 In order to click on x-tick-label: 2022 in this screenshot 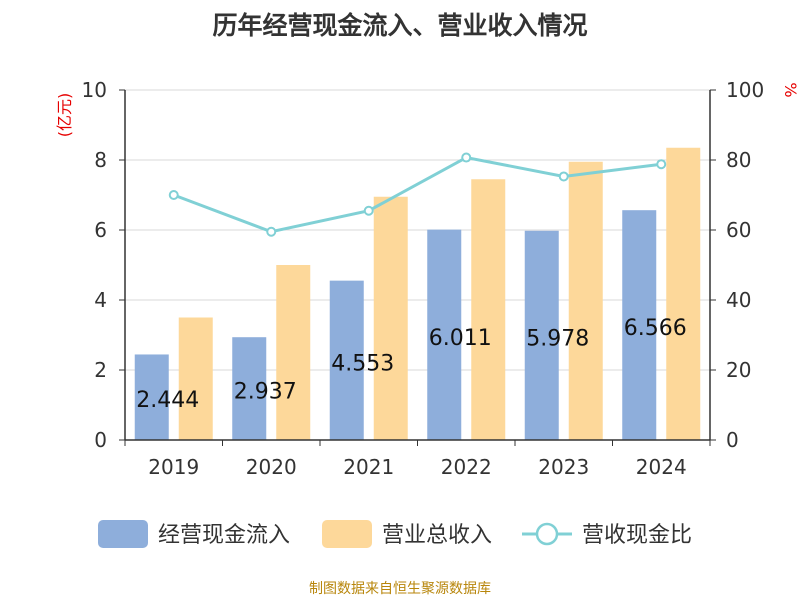, I will do `click(466, 467)`.